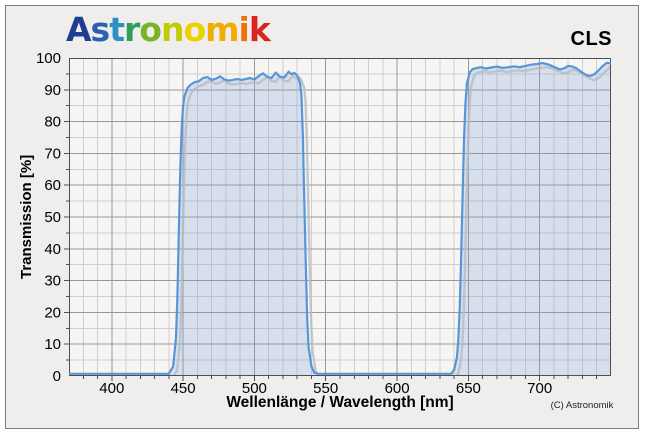 Image resolution: width=647 pixels, height=438 pixels. I want to click on y-tick-label: 60, so click(52, 185).